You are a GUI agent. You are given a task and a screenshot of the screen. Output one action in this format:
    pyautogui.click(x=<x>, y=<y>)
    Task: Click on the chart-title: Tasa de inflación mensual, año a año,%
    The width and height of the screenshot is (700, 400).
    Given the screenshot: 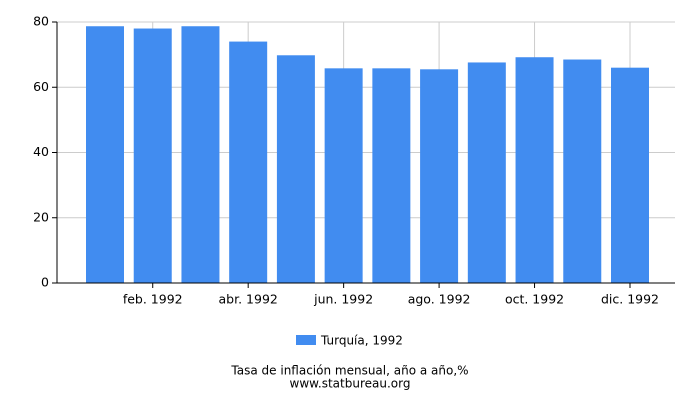 What is the action you would take?
    pyautogui.click(x=349, y=371)
    